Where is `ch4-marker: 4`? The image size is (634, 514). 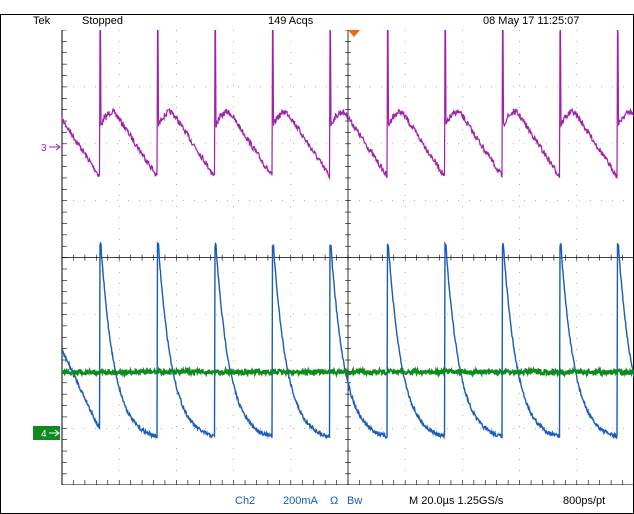 ch4-marker: 4 is located at coordinates (46, 433).